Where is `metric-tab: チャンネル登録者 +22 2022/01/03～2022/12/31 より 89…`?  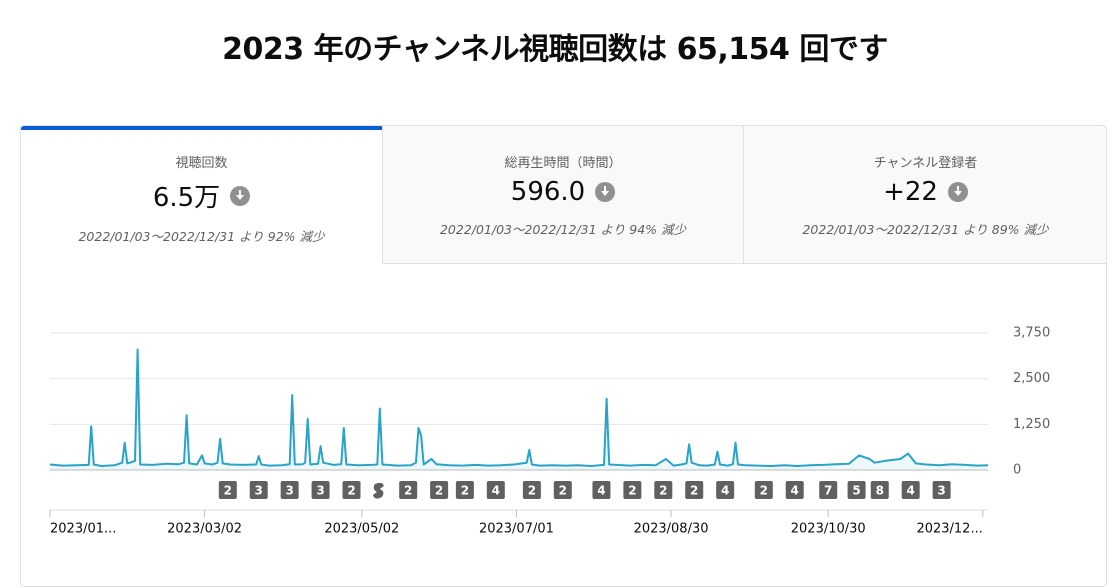
metric-tab: チャンネル登録者 +22 2022/01/03～2022/12/31 より 89… is located at coordinates (924, 195).